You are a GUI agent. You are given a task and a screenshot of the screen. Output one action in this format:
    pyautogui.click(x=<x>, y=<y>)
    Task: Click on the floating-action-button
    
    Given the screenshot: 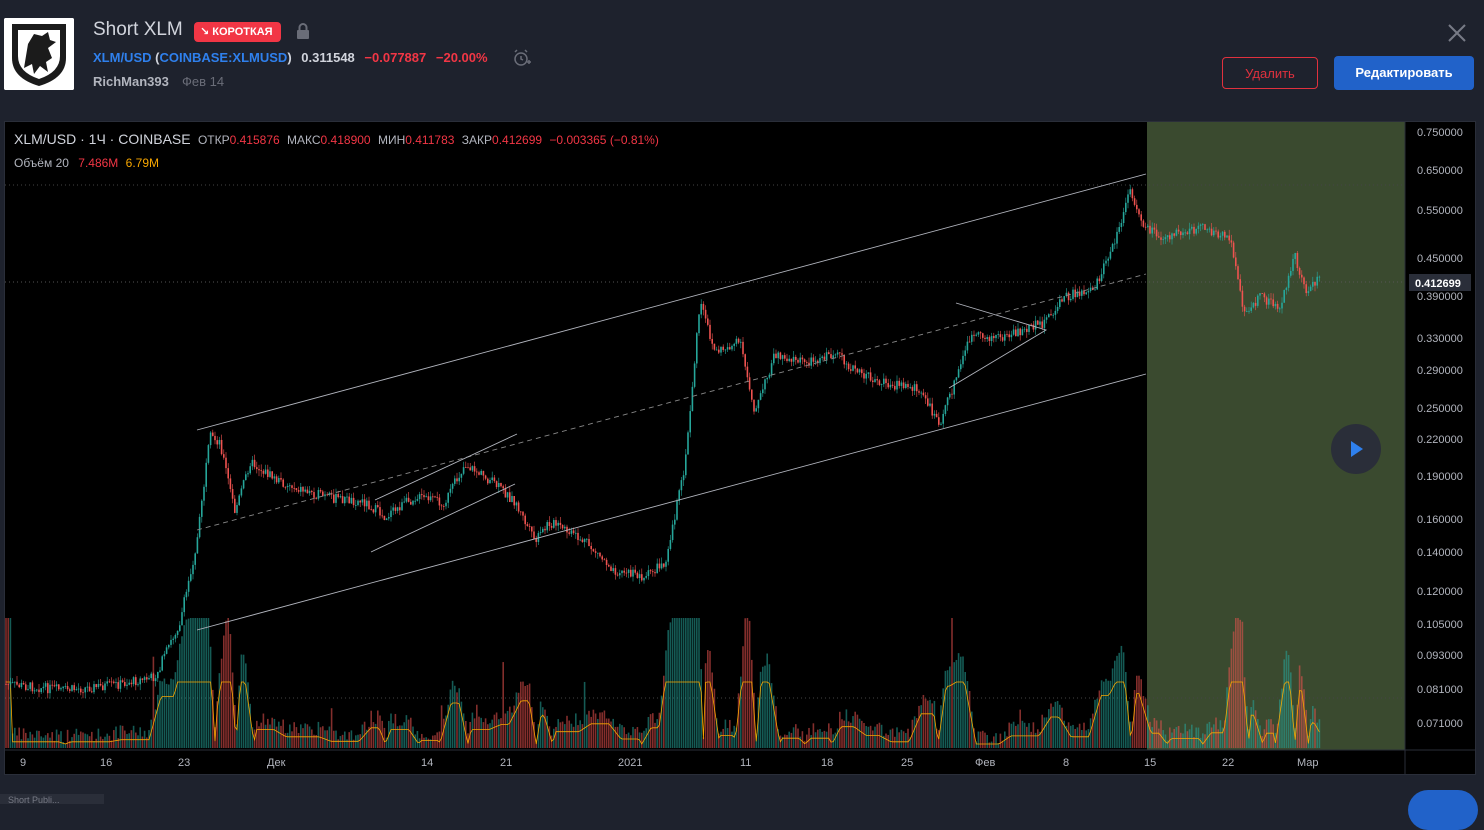 What is the action you would take?
    pyautogui.click(x=1443, y=810)
    